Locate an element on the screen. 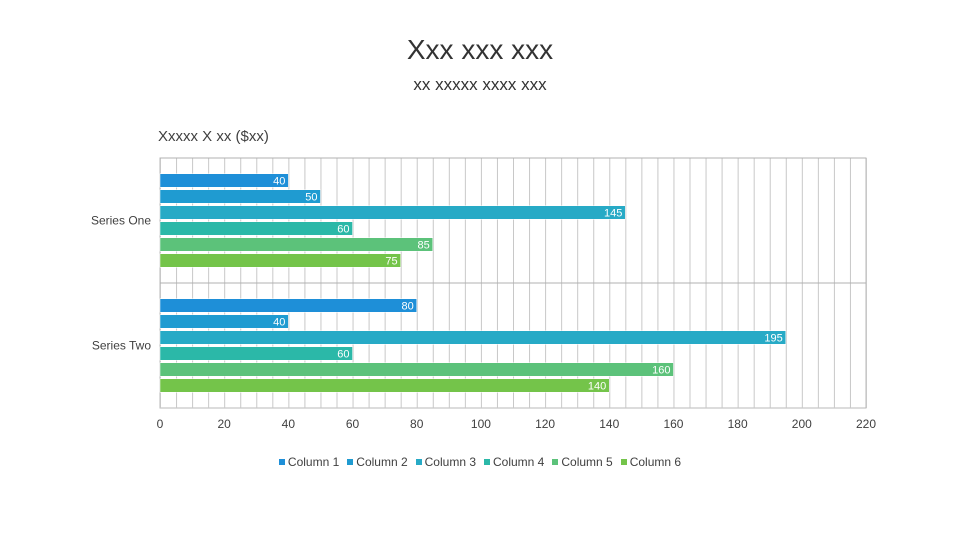 The image size is (960, 540). x-tick-label: 60 is located at coordinates (353, 424).